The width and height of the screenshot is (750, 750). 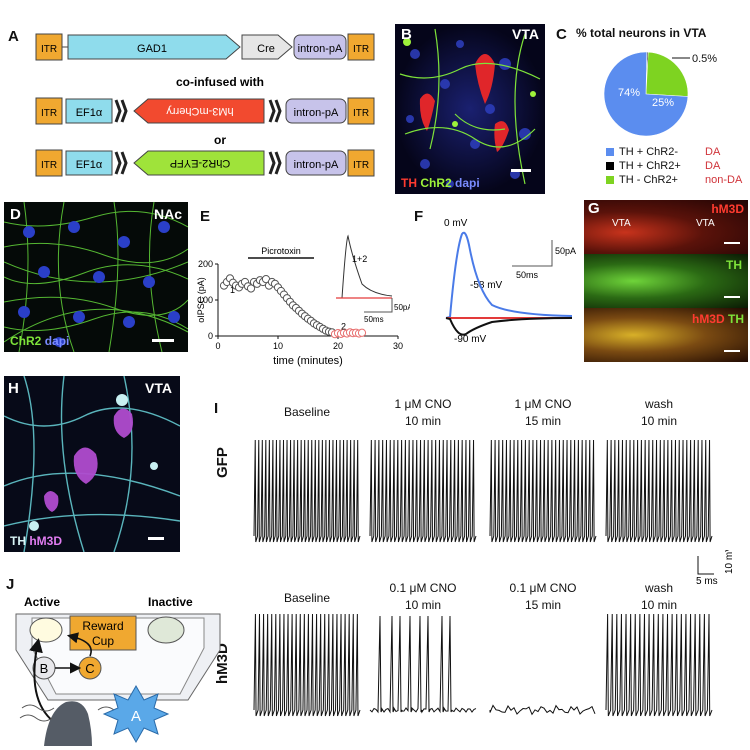 I want to click on coinfused-text: co-infused with, so click(x=220, y=82).